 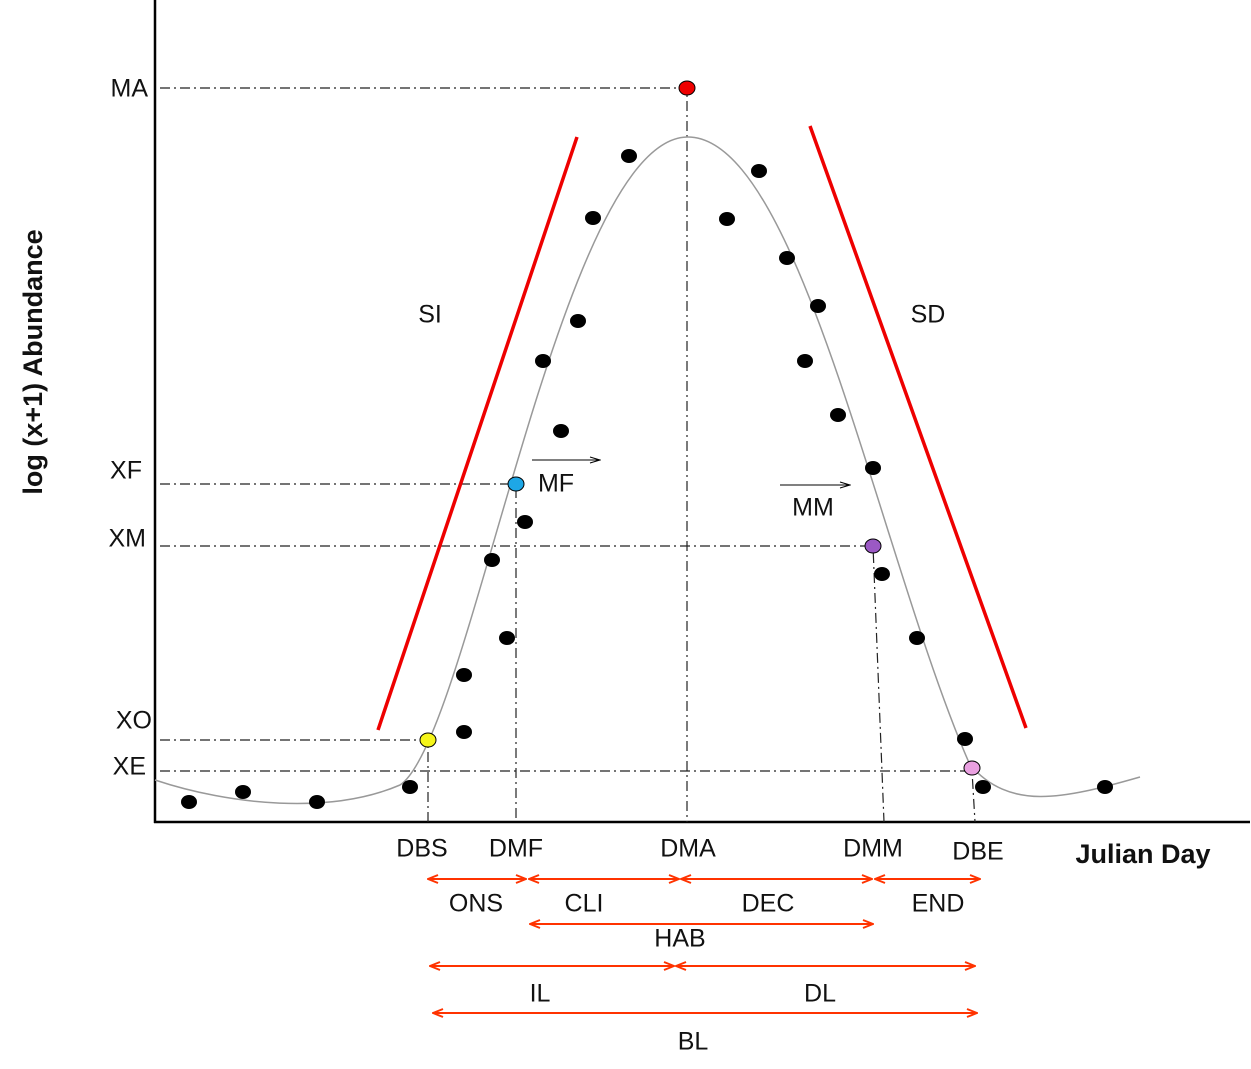 I want to click on interval-arrows, so click(x=704, y=946).